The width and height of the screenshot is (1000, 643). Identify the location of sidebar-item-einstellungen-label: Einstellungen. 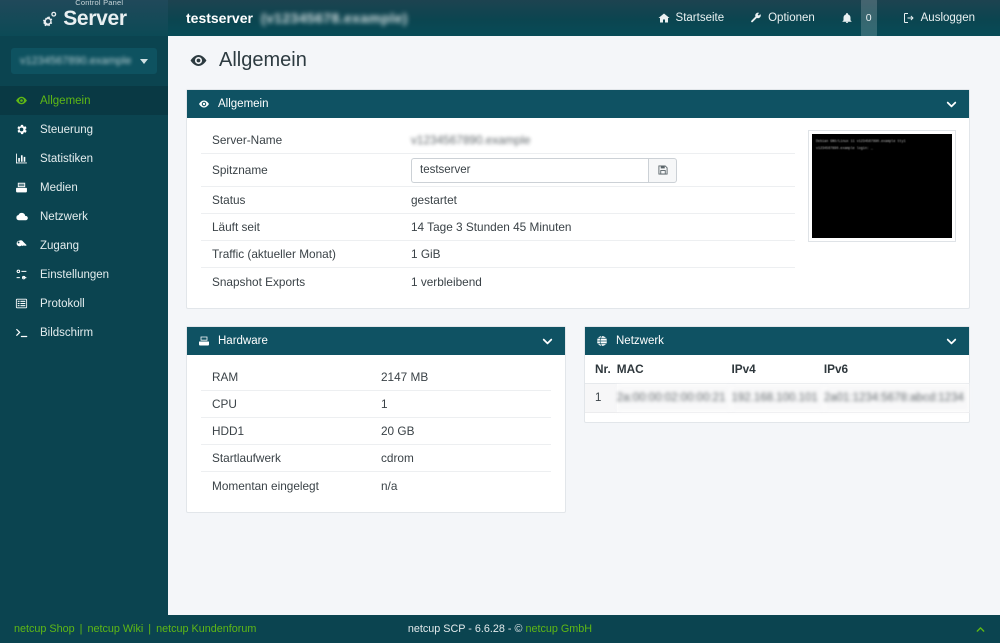
(75, 274).